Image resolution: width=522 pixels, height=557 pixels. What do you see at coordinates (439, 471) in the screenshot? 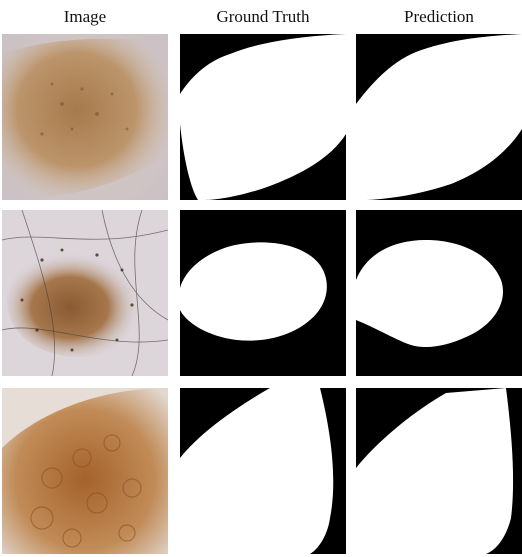
I see `row3-prediction-mask` at bounding box center [439, 471].